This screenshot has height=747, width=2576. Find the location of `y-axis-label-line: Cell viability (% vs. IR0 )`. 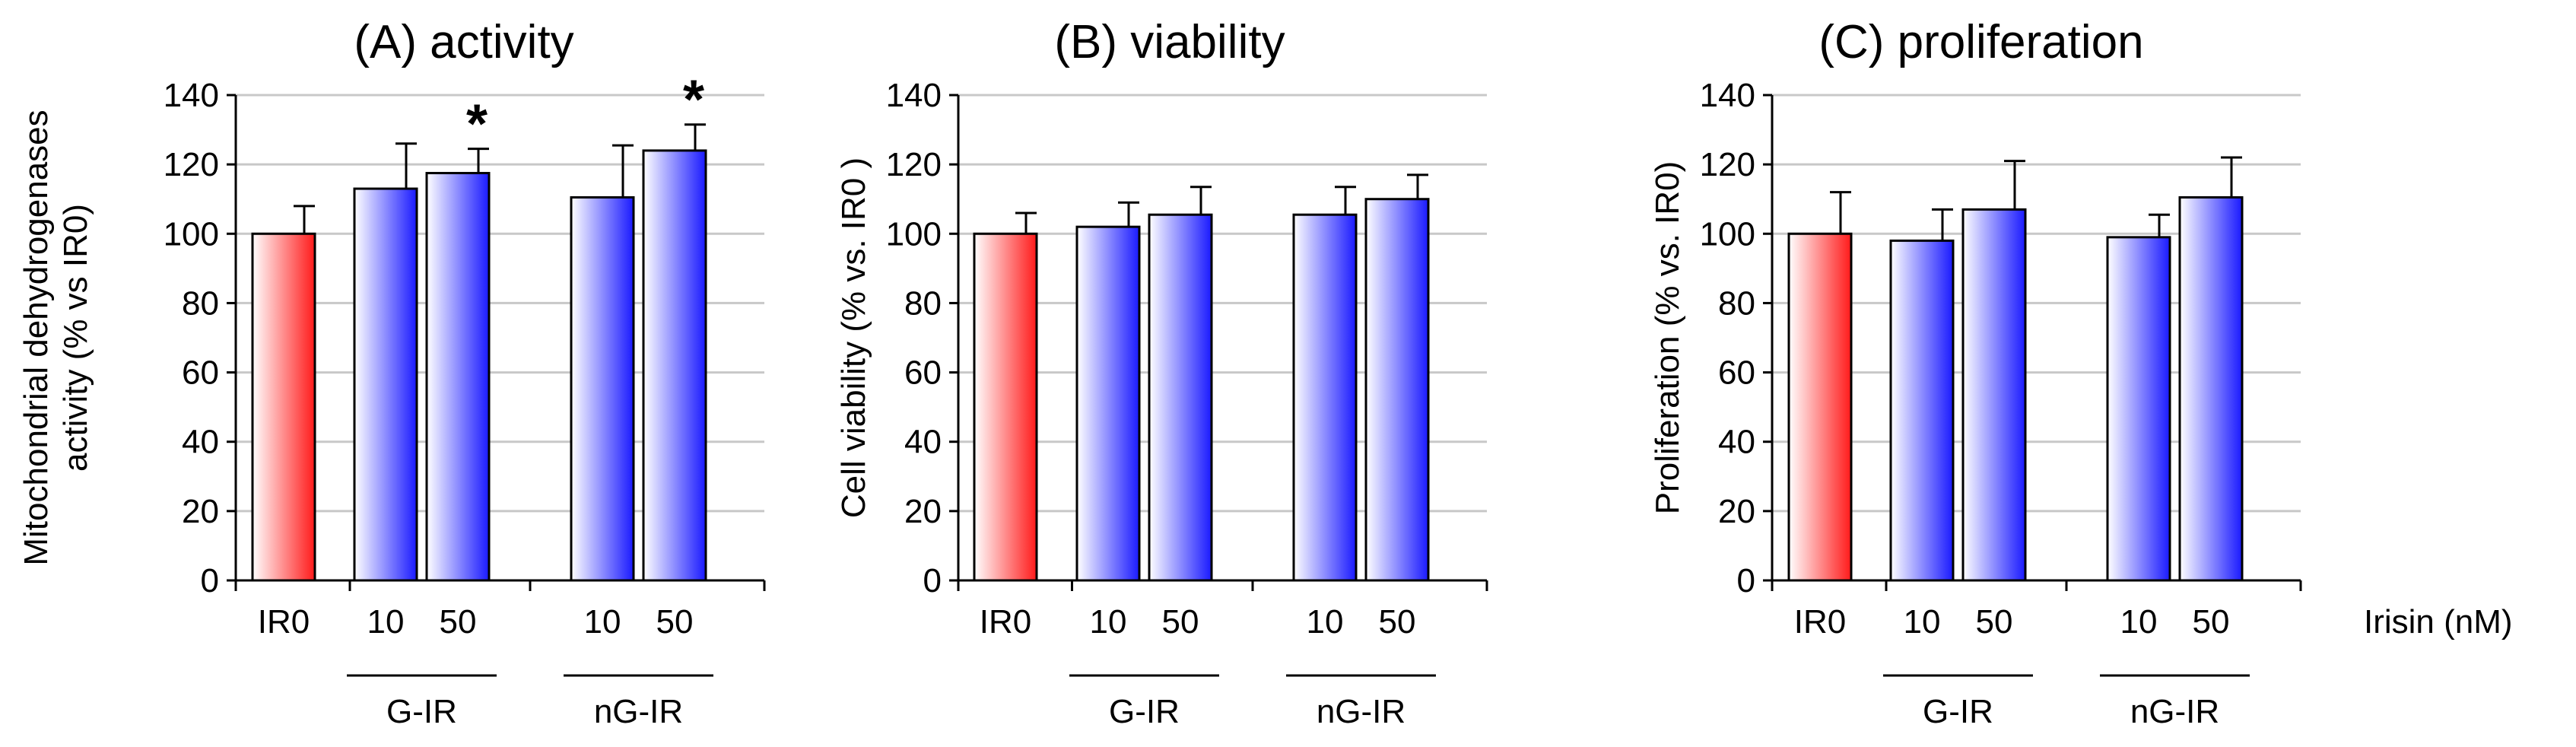

y-axis-label-line: Cell viability (% vs. IR0 ) is located at coordinates (854, 337).